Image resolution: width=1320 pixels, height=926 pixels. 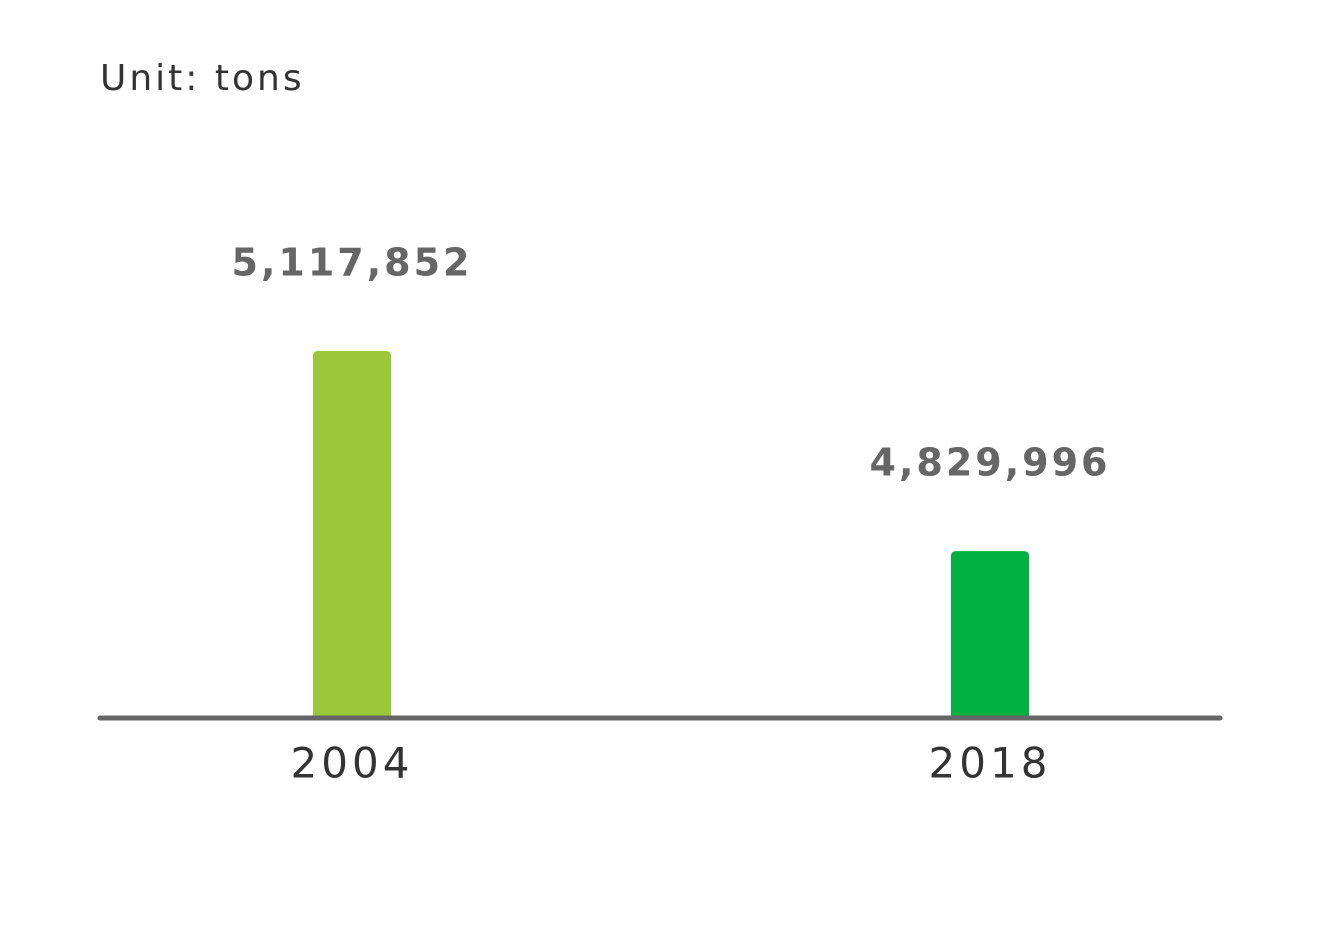 I want to click on x-tick-label: 2004, so click(x=352, y=763).